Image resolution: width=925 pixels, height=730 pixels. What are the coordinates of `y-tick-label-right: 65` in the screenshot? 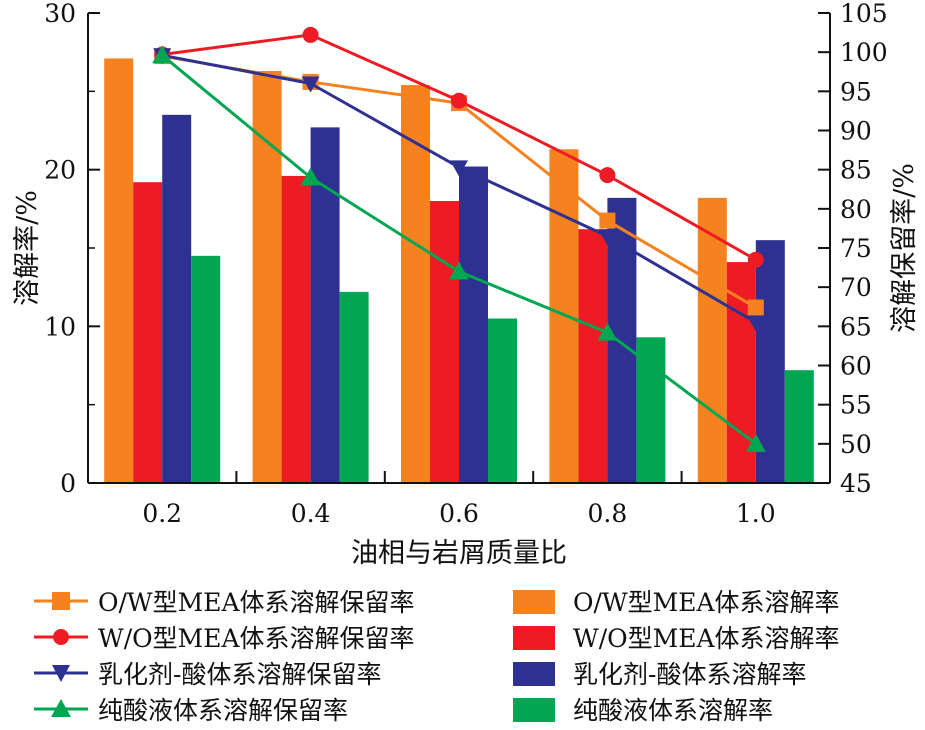 It's located at (856, 326).